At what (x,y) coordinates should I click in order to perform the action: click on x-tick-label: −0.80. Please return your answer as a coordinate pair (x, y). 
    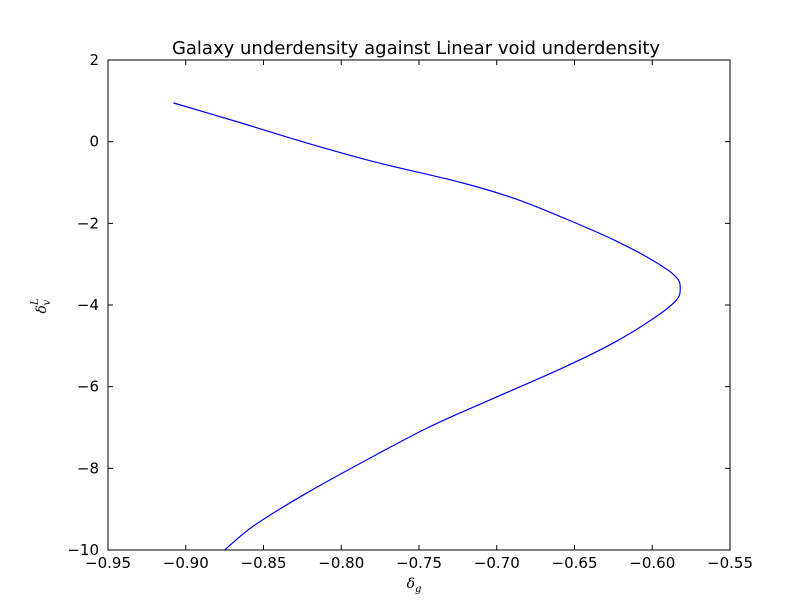
    Looking at the image, I should click on (341, 563).